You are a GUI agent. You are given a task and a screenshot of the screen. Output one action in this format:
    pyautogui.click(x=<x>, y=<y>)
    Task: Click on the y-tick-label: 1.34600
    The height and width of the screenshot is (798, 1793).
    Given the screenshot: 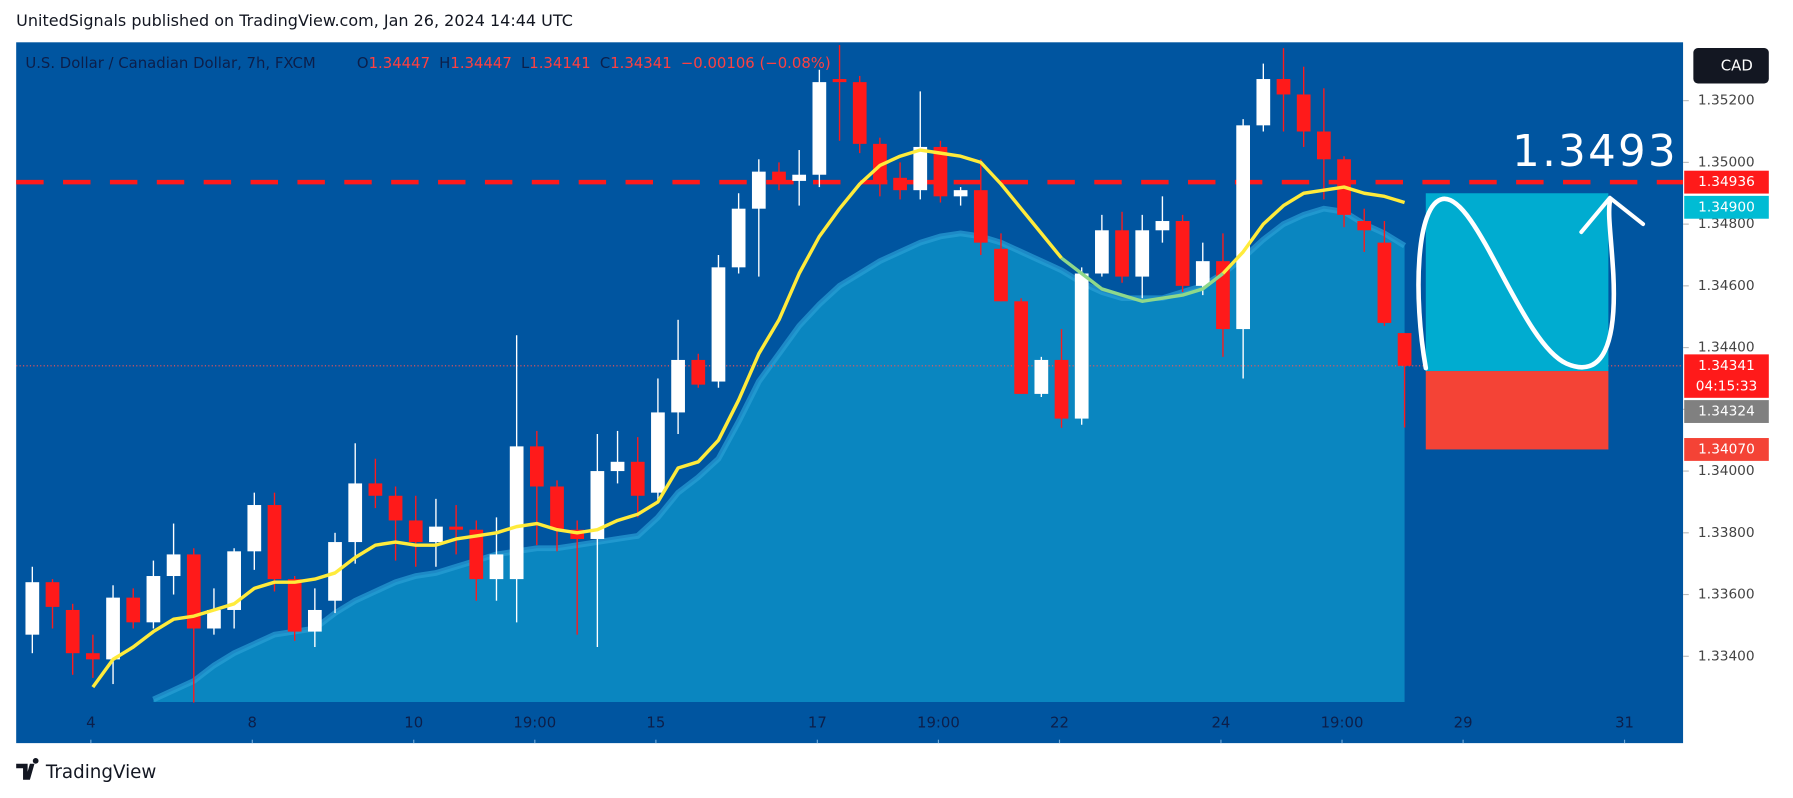 What is the action you would take?
    pyautogui.click(x=1726, y=286)
    